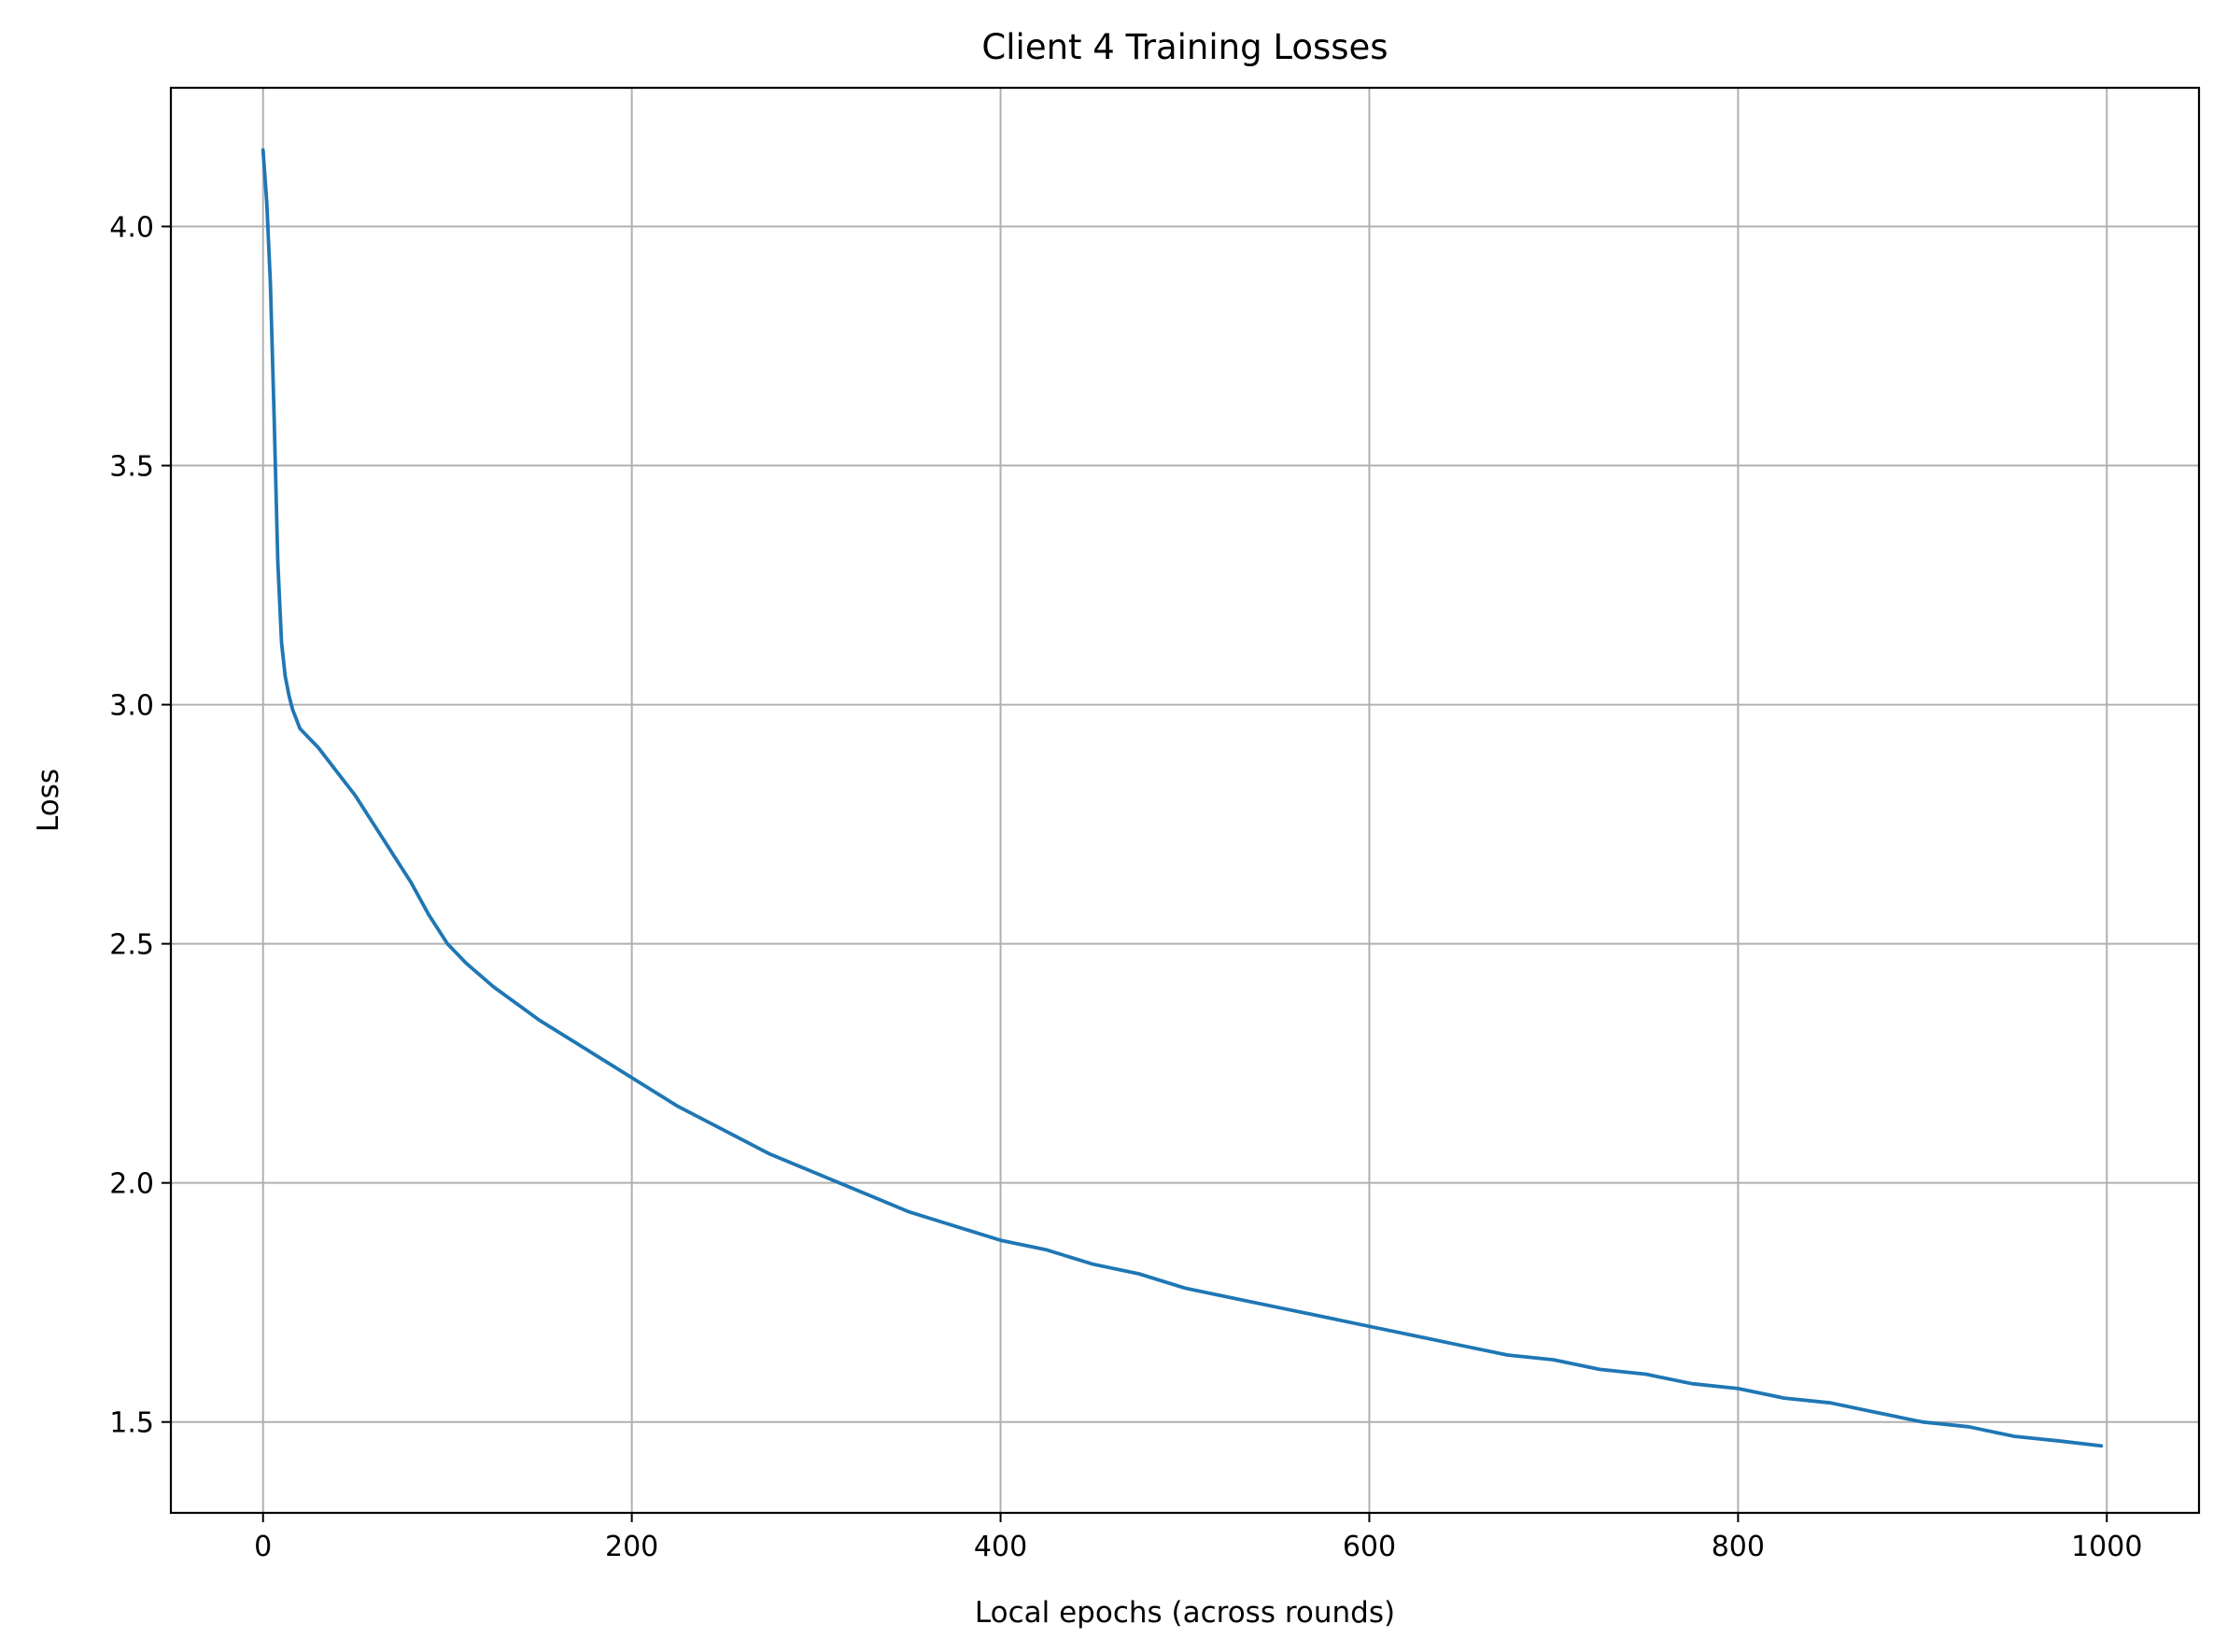  I want to click on y-tick-label: 3.0, so click(132, 706).